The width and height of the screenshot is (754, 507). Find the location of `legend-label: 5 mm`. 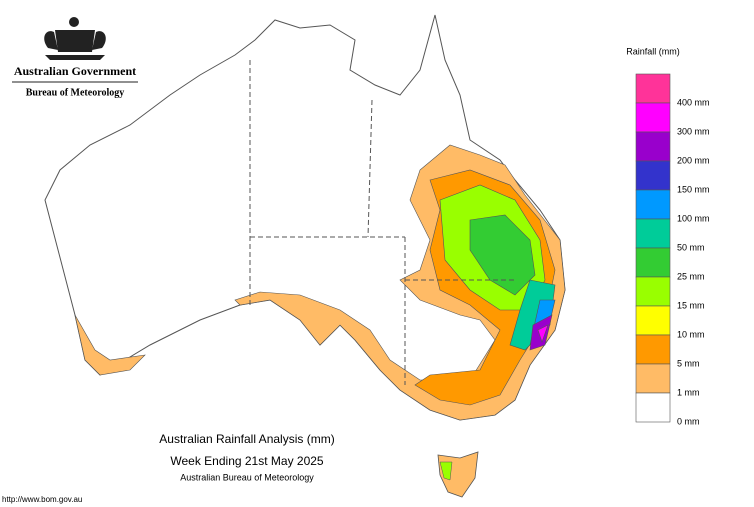

legend-label: 5 mm is located at coordinates (688, 363).